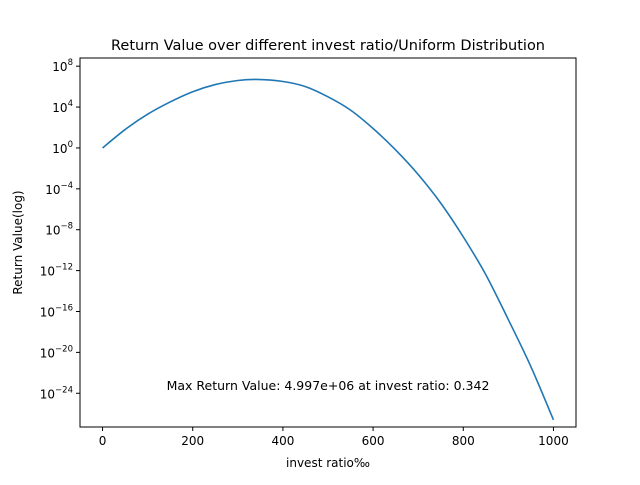 The image size is (640, 485). What do you see at coordinates (334, 437) in the screenshot?
I see `x-axis-ticks: 0 200 400 600 800 1000` at bounding box center [334, 437].